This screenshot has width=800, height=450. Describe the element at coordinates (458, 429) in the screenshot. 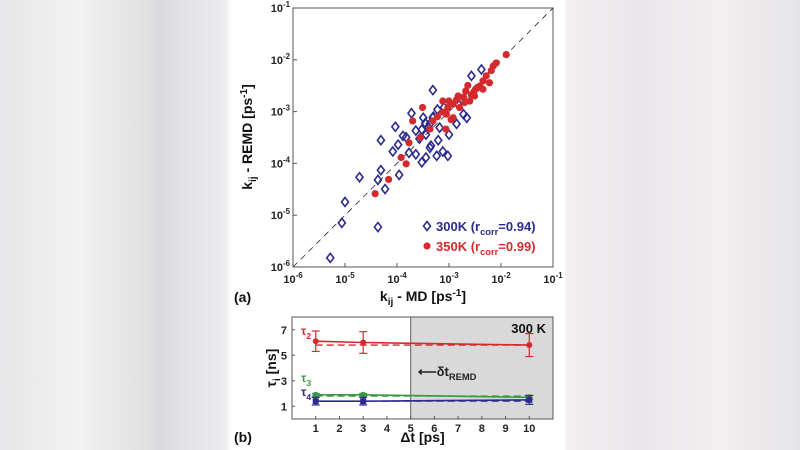

I see `x-tick-label: 7` at that location.